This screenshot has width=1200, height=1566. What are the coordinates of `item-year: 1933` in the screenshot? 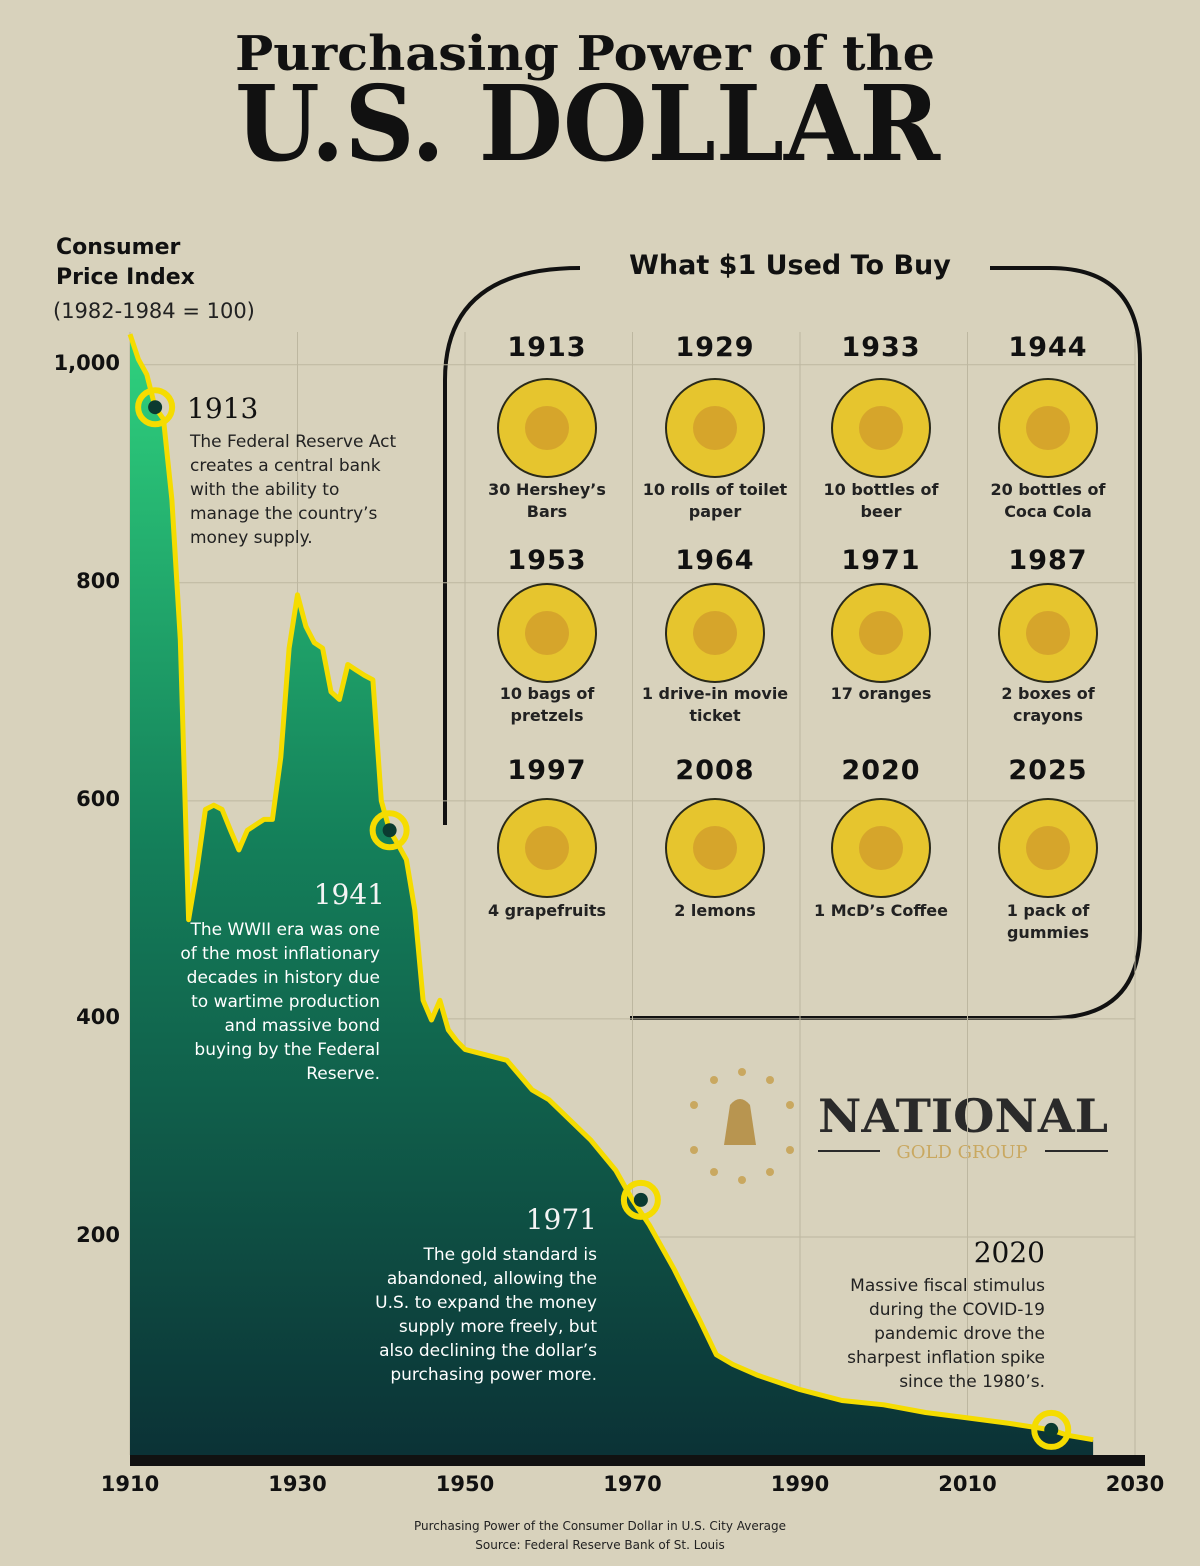 It's located at (881, 347).